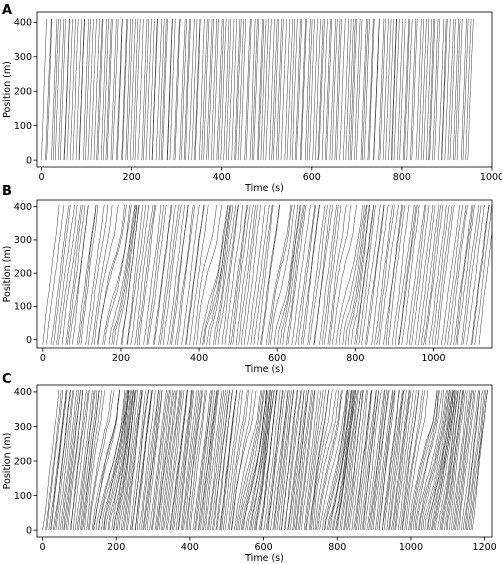 This screenshot has width=502, height=564. Describe the element at coordinates (23, 92) in the screenshot. I see `y-tick-label: 200` at that location.